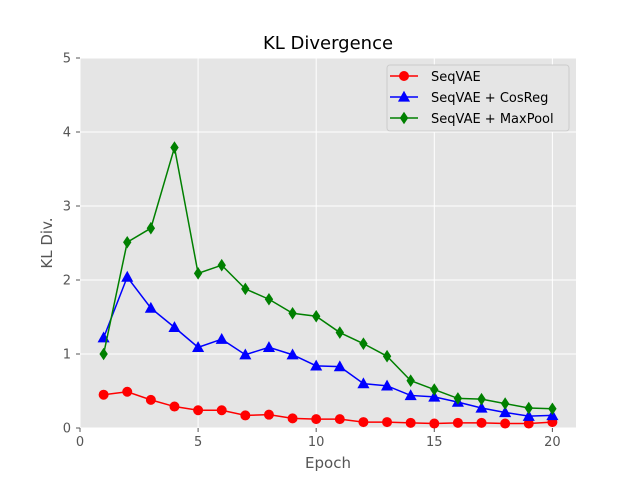 Image resolution: width=640 pixels, height=480 pixels. What do you see at coordinates (492, 119) in the screenshot?
I see `legend-label: SeqVAE + MaxPool` at bounding box center [492, 119].